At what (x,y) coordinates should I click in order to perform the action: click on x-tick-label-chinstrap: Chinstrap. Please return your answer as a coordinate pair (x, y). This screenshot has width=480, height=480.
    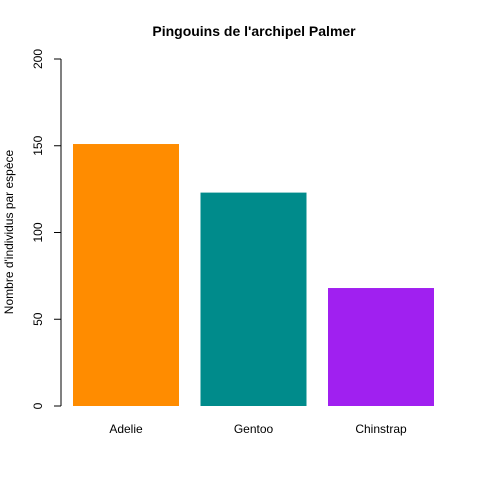
    Looking at the image, I should click on (381, 429).